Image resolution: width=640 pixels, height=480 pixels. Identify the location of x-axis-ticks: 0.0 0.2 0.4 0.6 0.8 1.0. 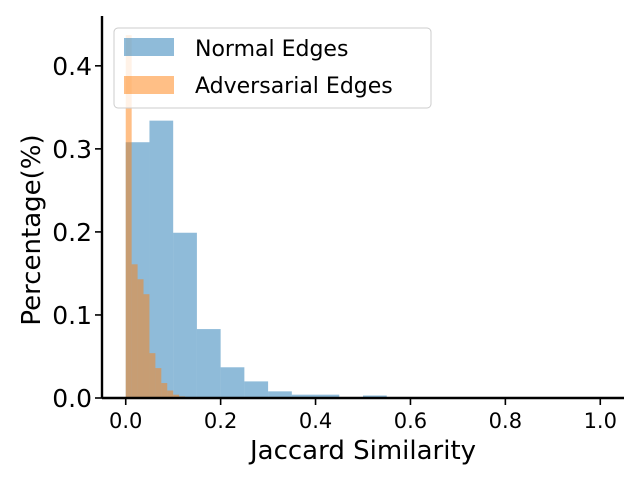
(363, 415).